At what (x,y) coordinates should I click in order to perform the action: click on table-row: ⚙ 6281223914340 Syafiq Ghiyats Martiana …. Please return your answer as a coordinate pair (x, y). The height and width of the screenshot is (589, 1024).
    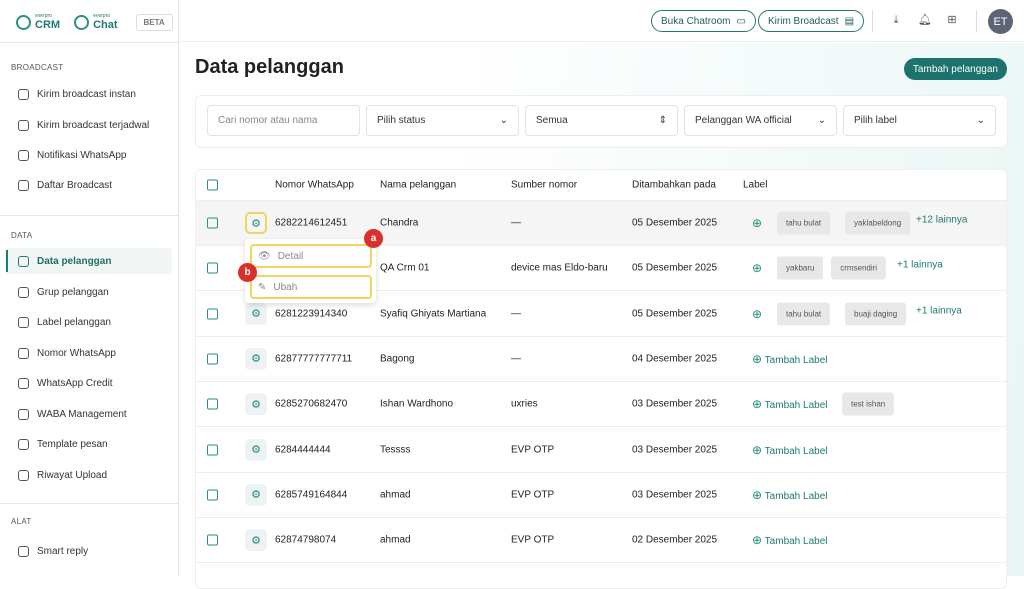
    Looking at the image, I should click on (601, 314).